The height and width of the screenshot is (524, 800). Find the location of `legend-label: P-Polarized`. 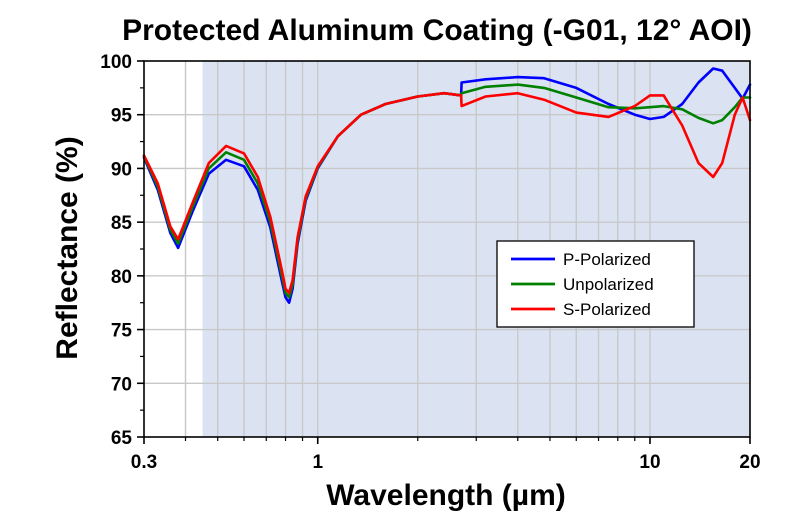

legend-label: P-Polarized is located at coordinates (607, 259).